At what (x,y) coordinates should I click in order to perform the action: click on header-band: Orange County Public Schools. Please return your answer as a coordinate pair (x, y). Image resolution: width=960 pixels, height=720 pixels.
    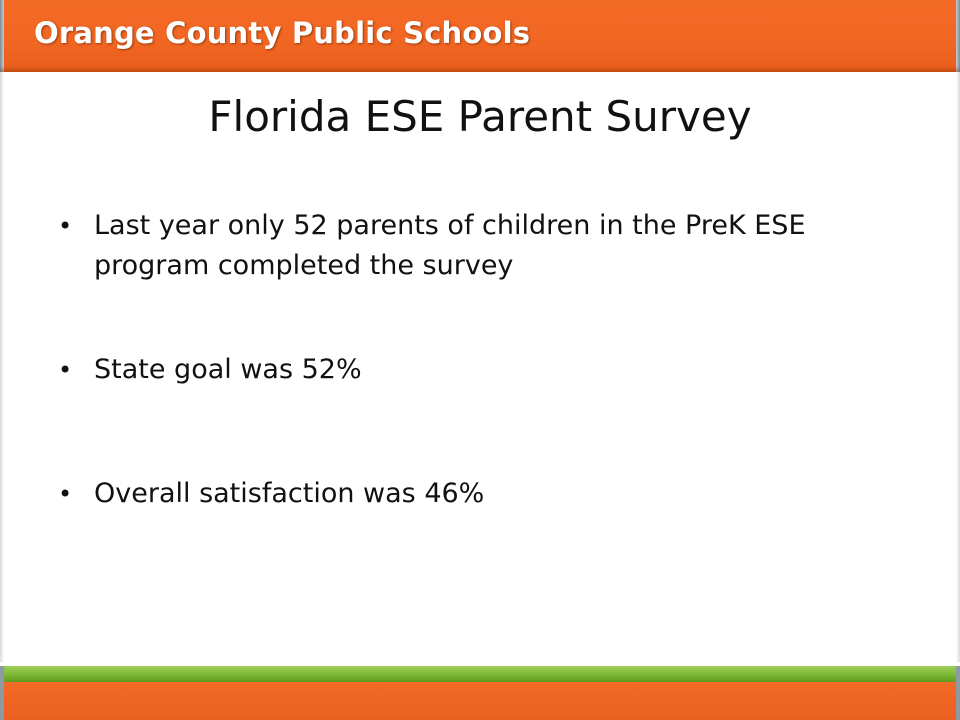
    Looking at the image, I should click on (480, 36).